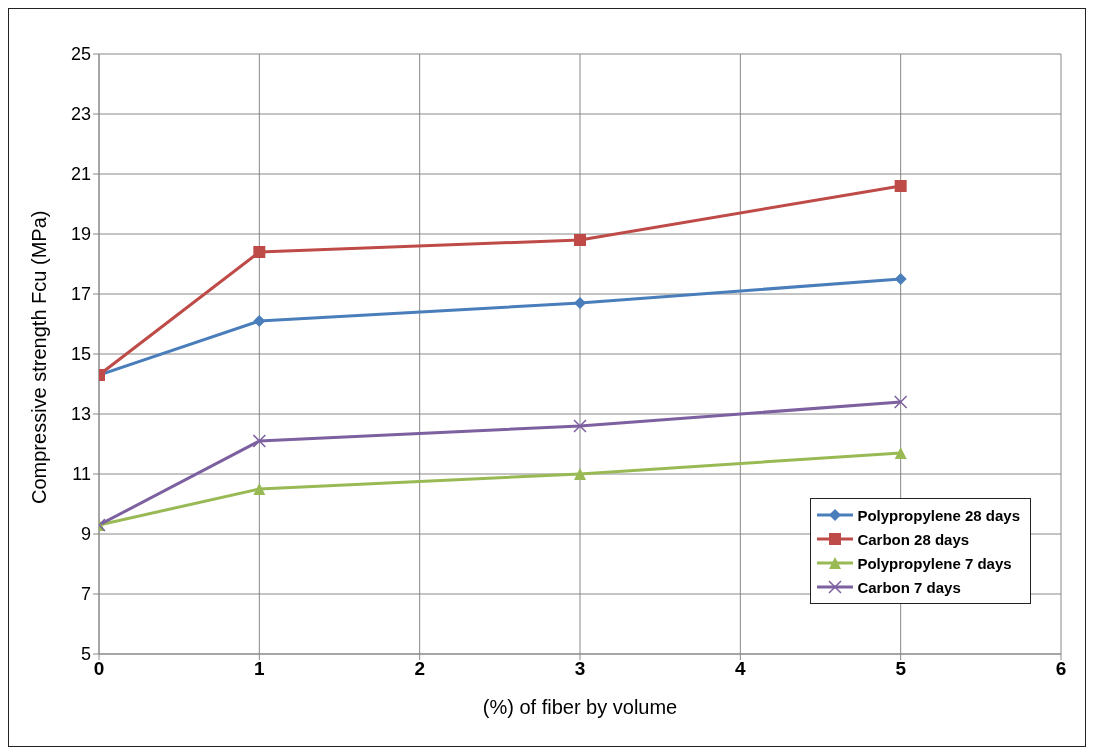 Image resolution: width=1094 pixels, height=755 pixels. I want to click on x-tick-label: 0, so click(99, 669).